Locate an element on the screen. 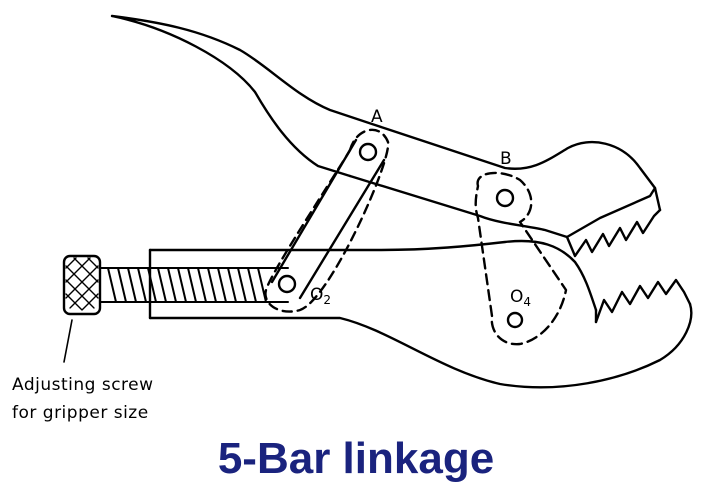 This screenshot has height=499, width=712. link-a-o2 is located at coordinates (328, 219).